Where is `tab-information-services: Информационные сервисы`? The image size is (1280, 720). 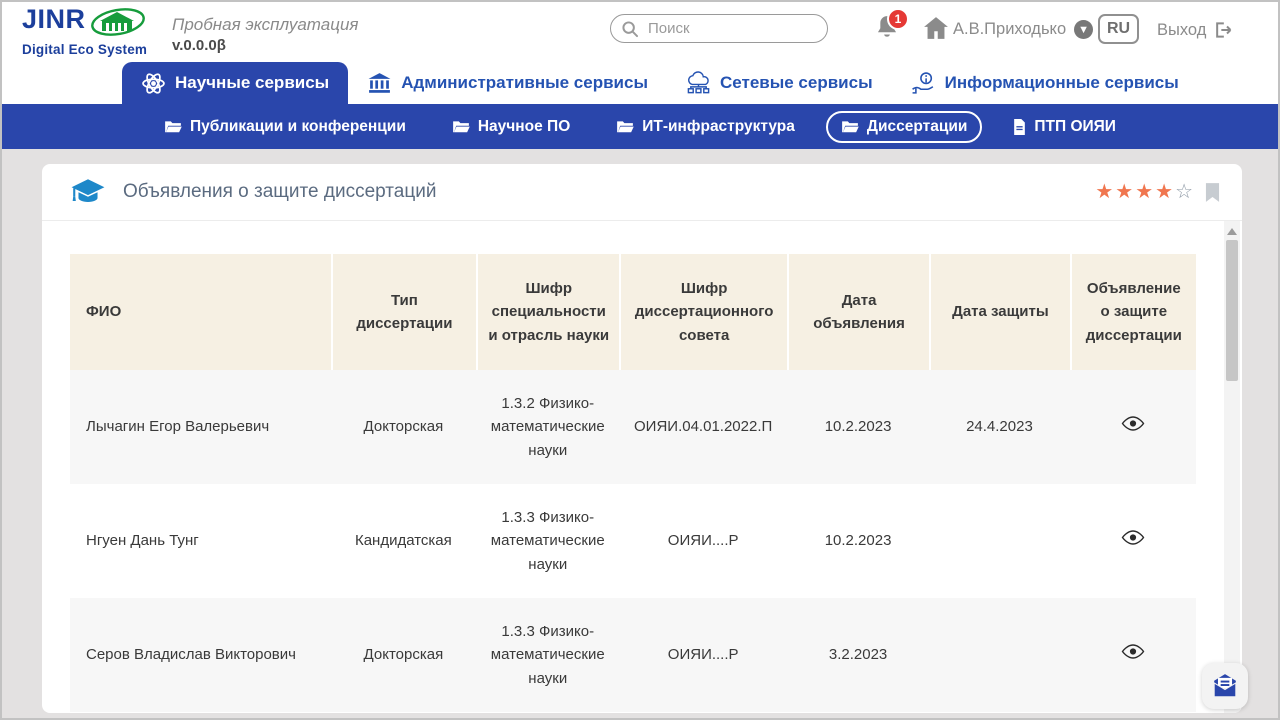
tab-information-services: Информационные сервисы is located at coordinates (1045, 83).